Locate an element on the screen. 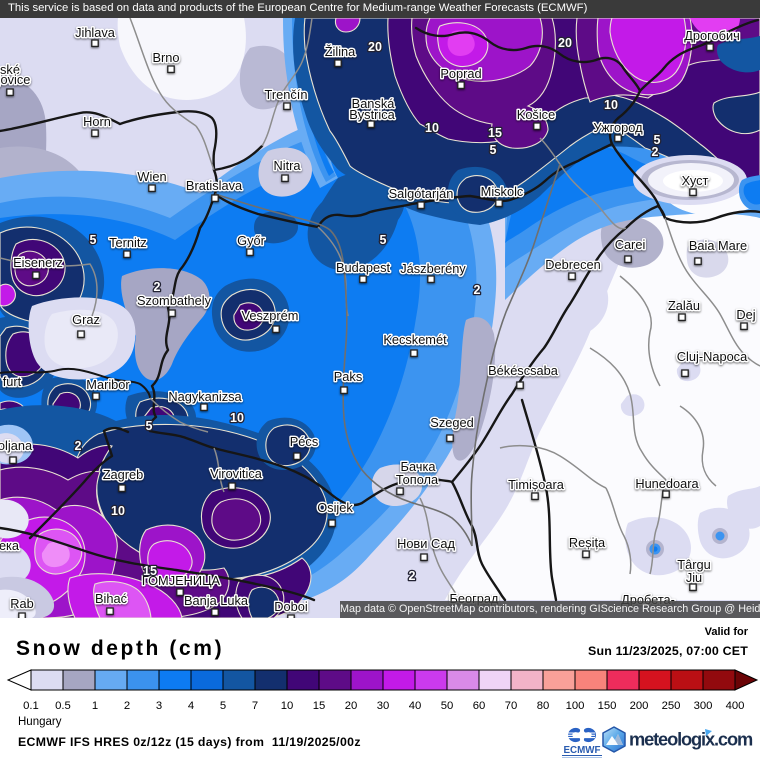  svg-text: Salgótarján is located at coordinates (421, 193).